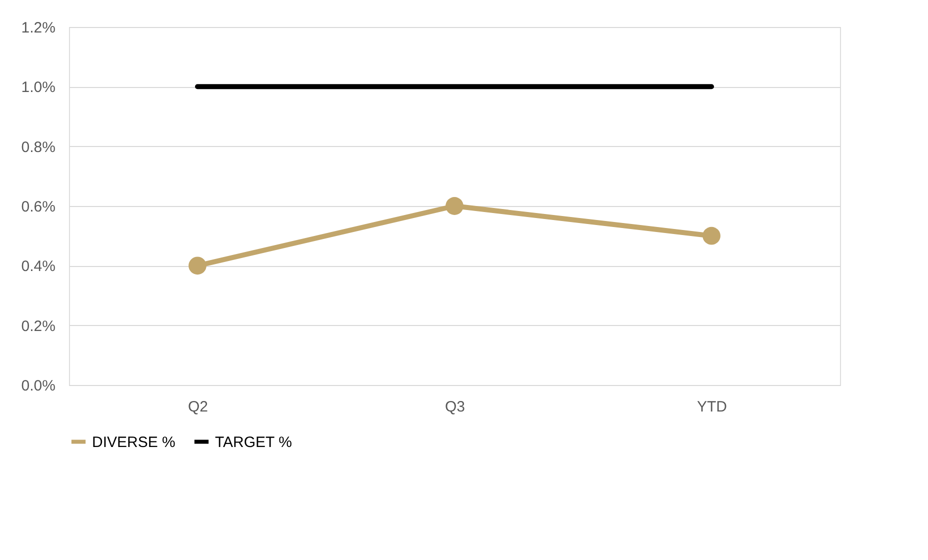 This screenshot has width=928, height=560. What do you see at coordinates (134, 442) in the screenshot?
I see `legend-label: DIVERSE %` at bounding box center [134, 442].